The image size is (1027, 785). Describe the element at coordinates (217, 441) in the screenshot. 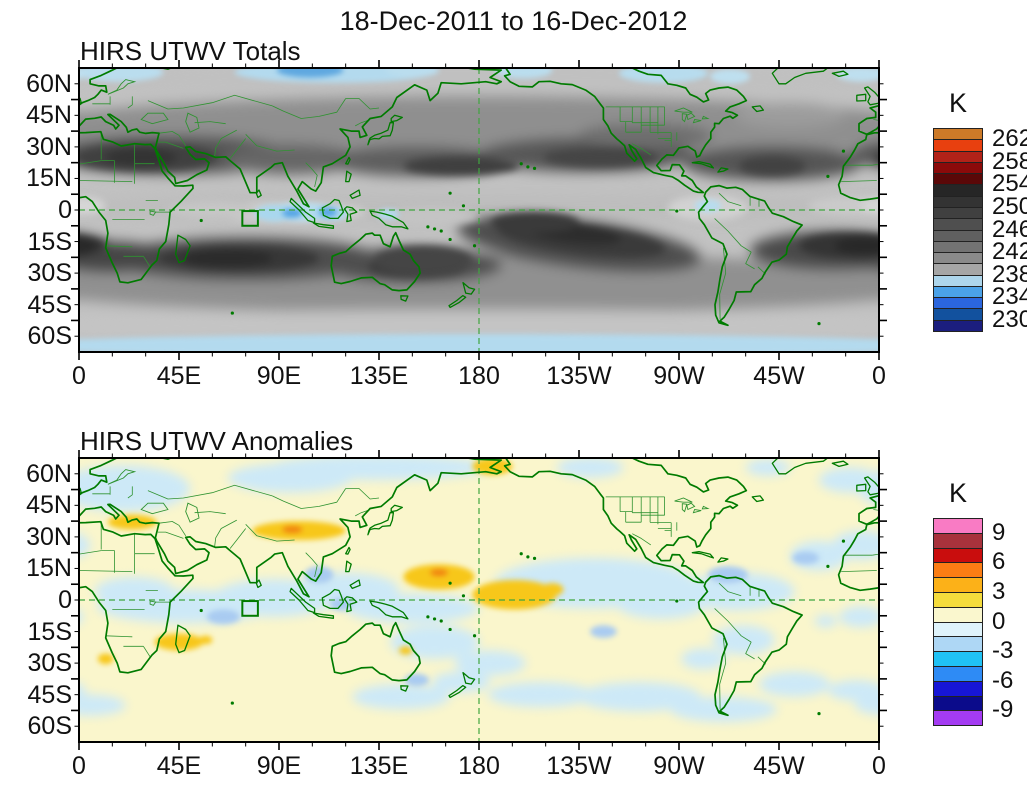

I see `panel-title-anomalies: HIRS UTWV Anomalies` at that location.